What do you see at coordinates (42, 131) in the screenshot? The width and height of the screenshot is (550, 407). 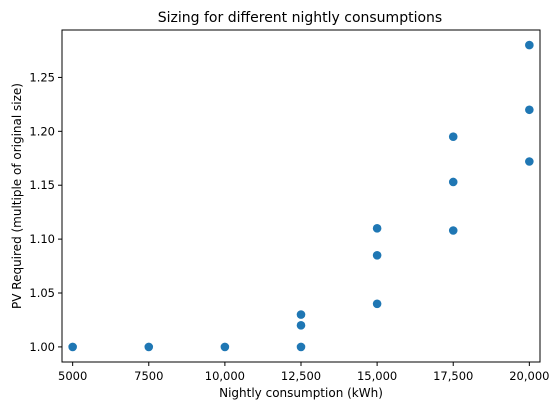 I see `y-tick-label: 1.20` at bounding box center [42, 131].